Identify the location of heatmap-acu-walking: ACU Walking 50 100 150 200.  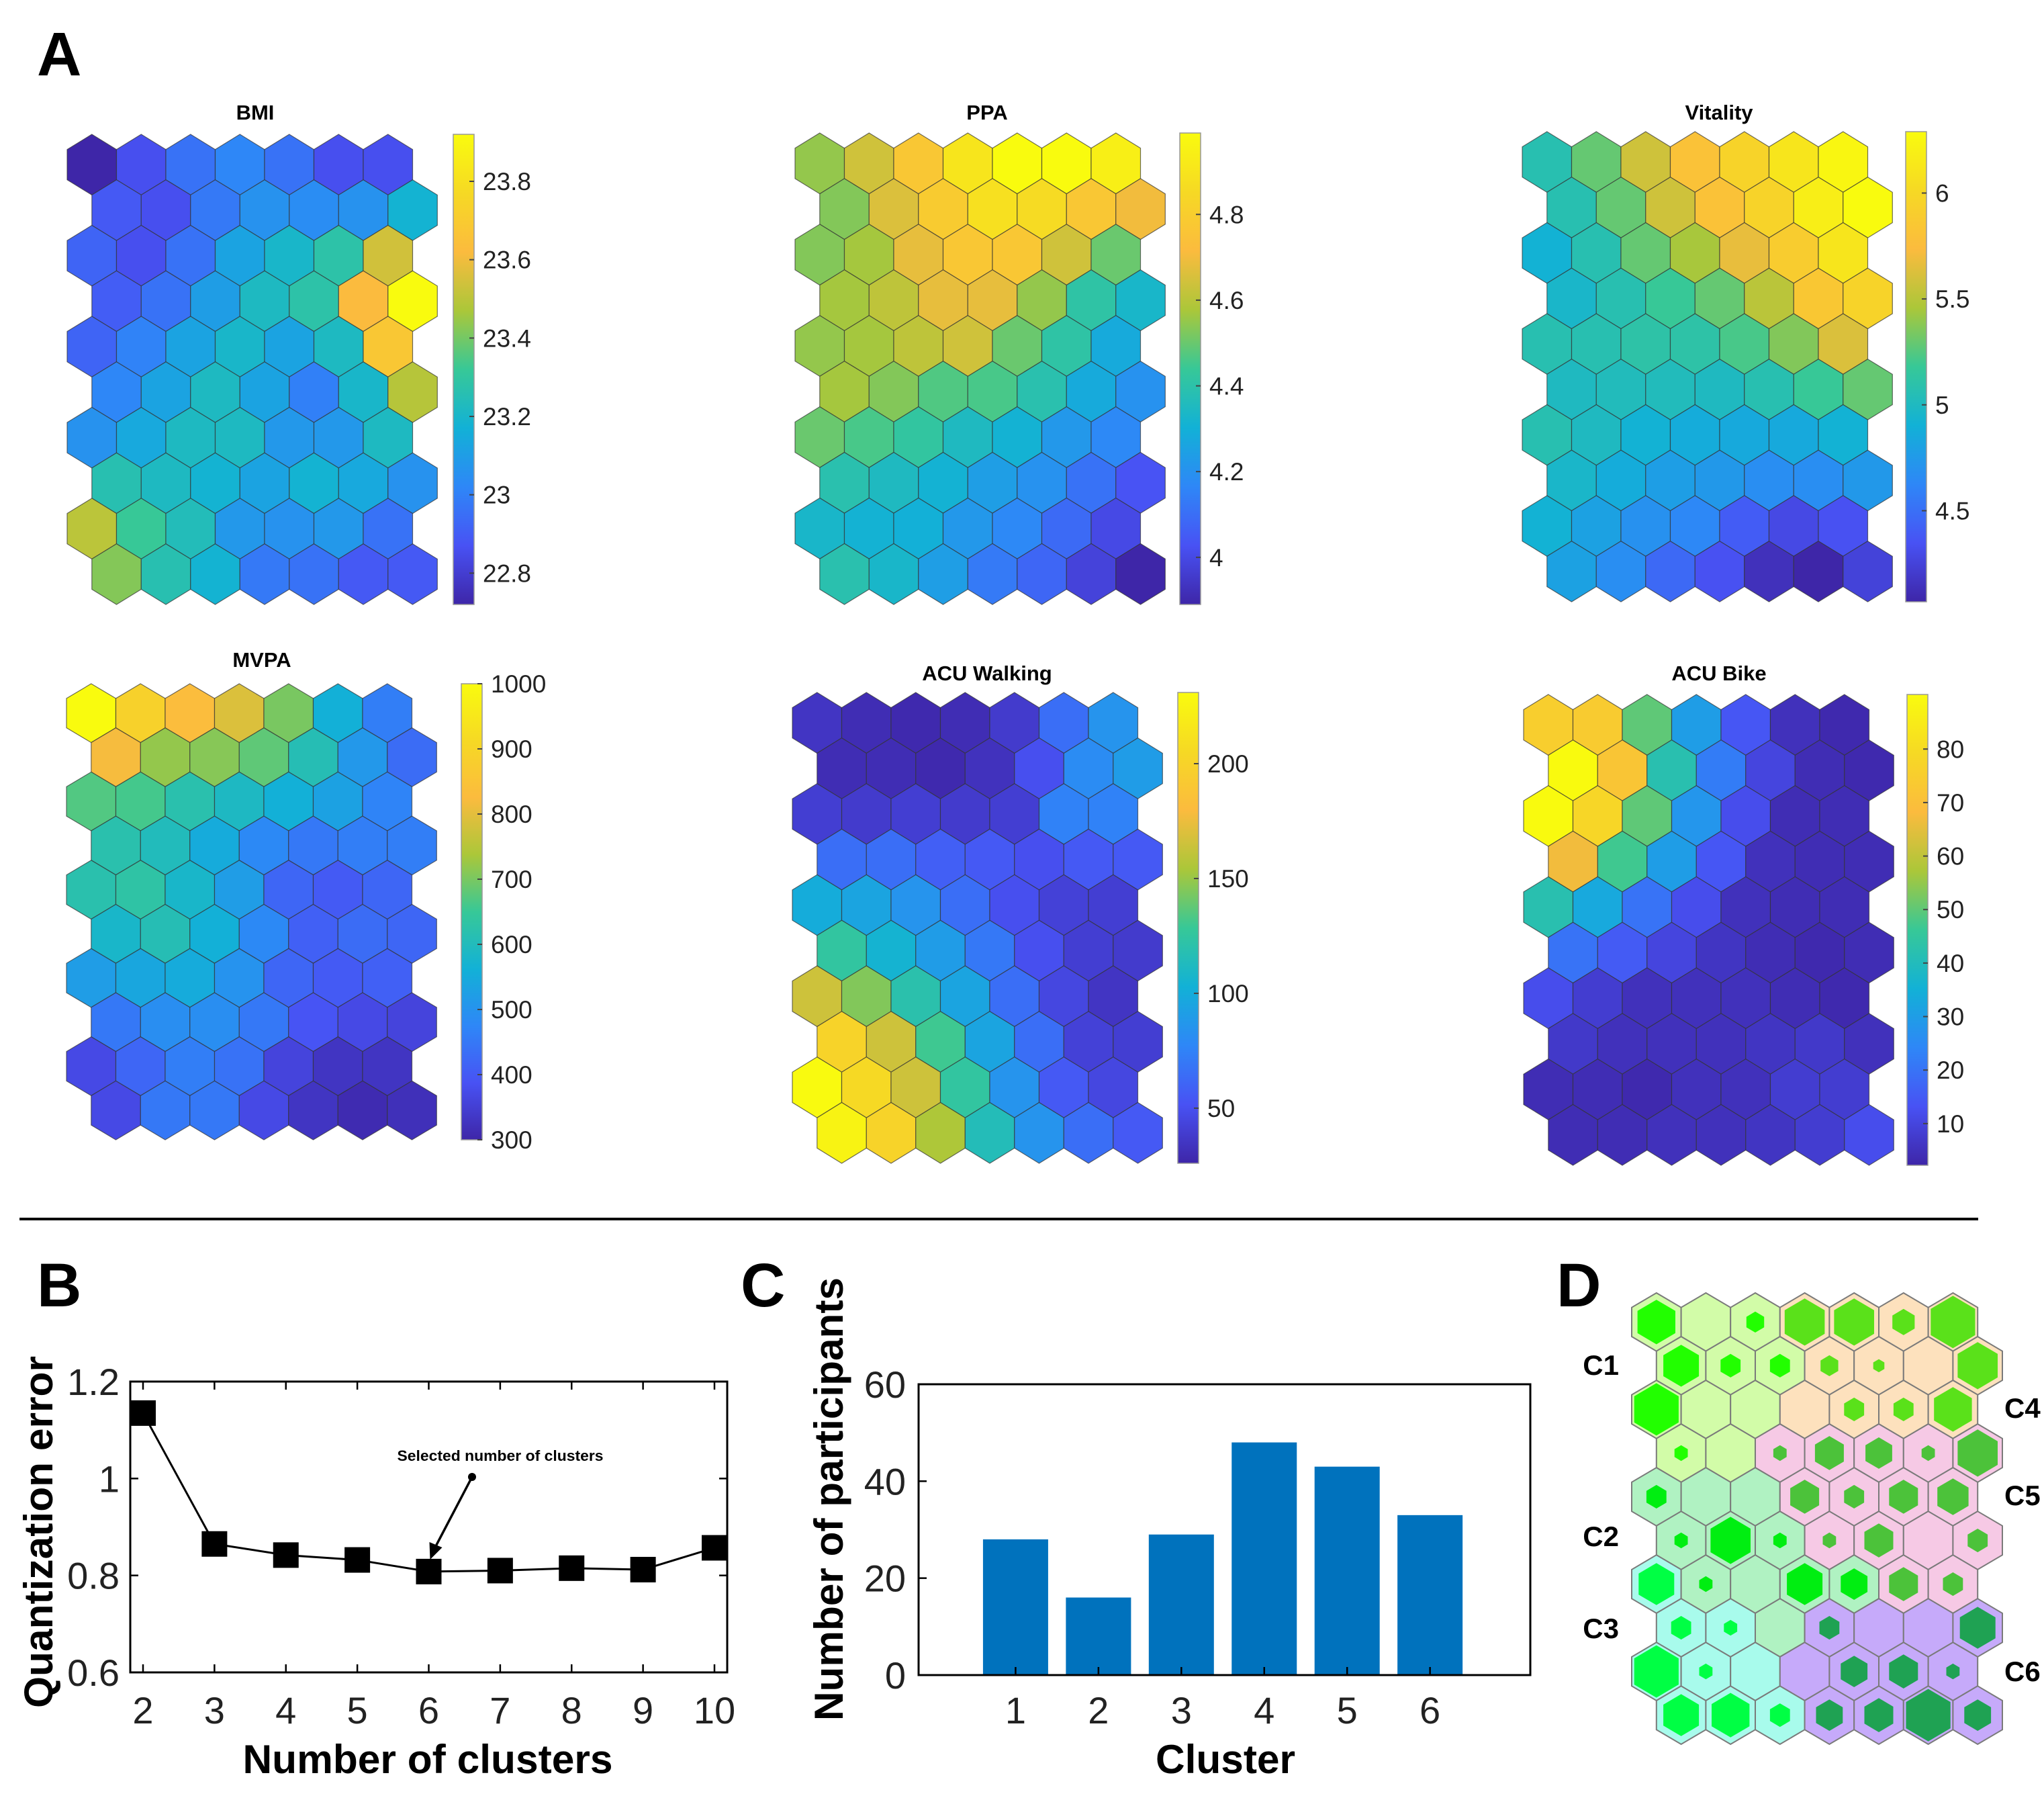
(1020, 913).